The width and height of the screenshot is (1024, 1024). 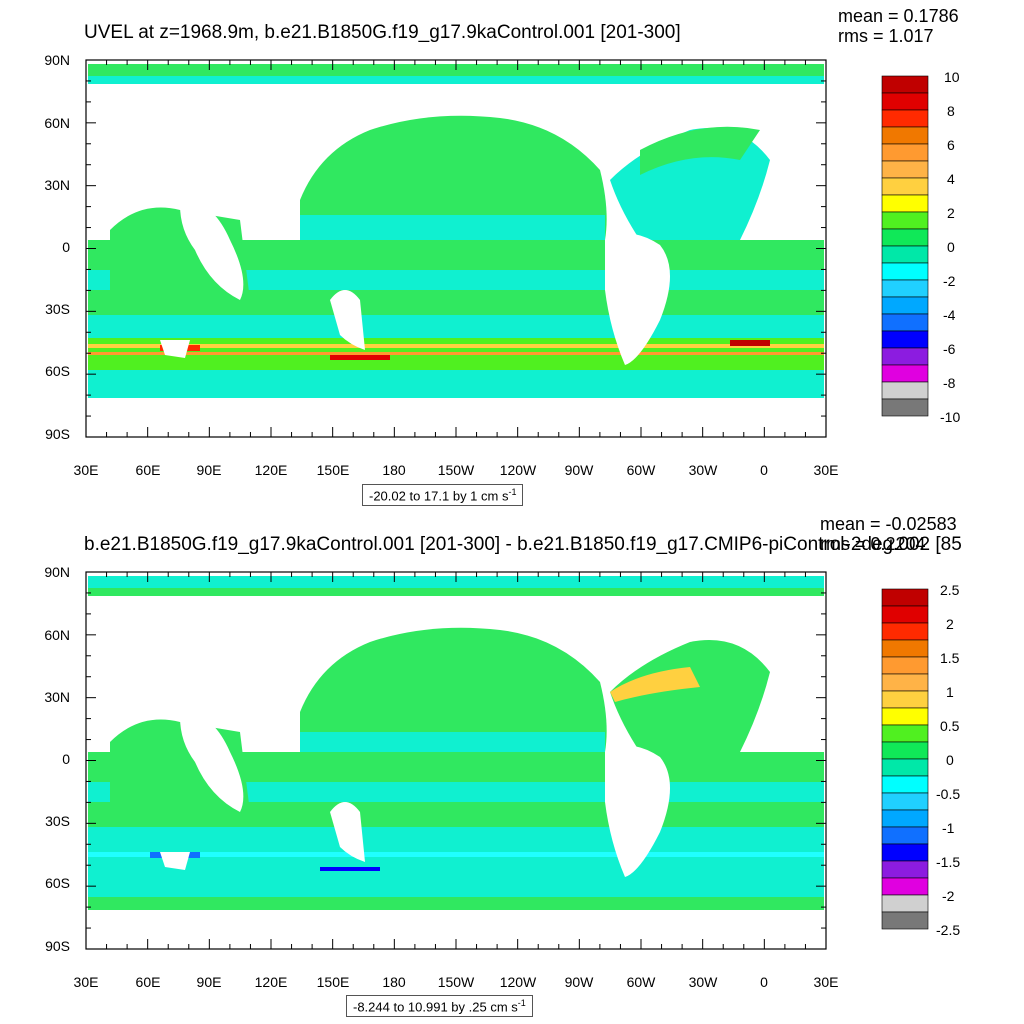 I want to click on range-info-box: -8.244 to 10.991 by .25 cm s-1, so click(x=439, y=1006).